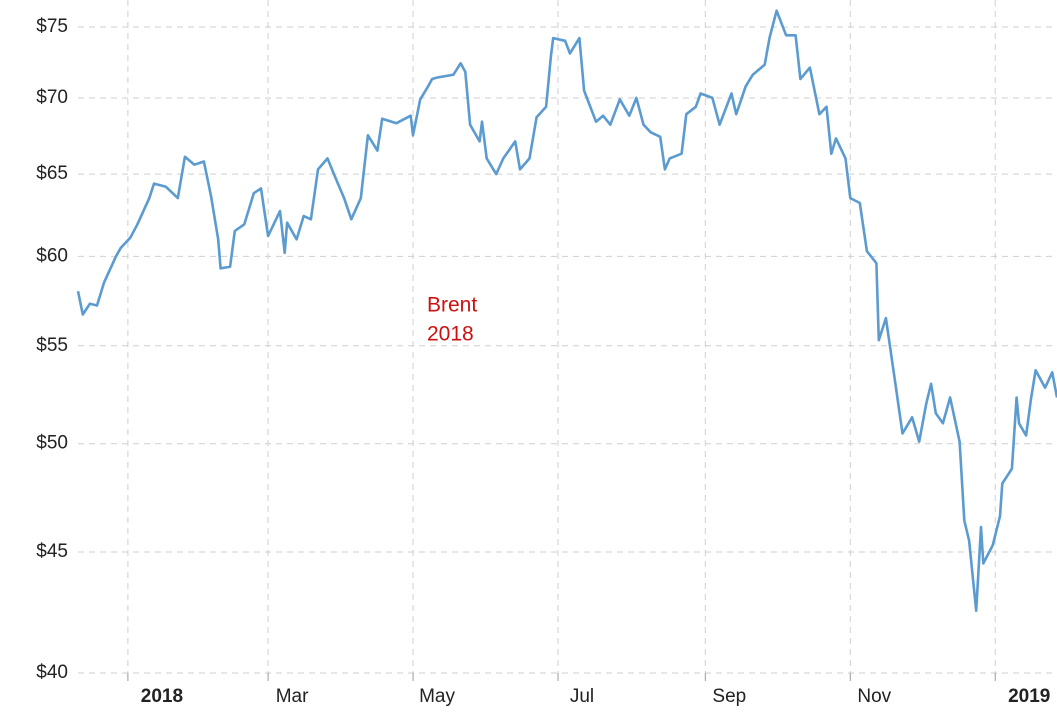 The height and width of the screenshot is (722, 1057). Describe the element at coordinates (874, 696) in the screenshot. I see `x-tick-label: Nov` at that location.